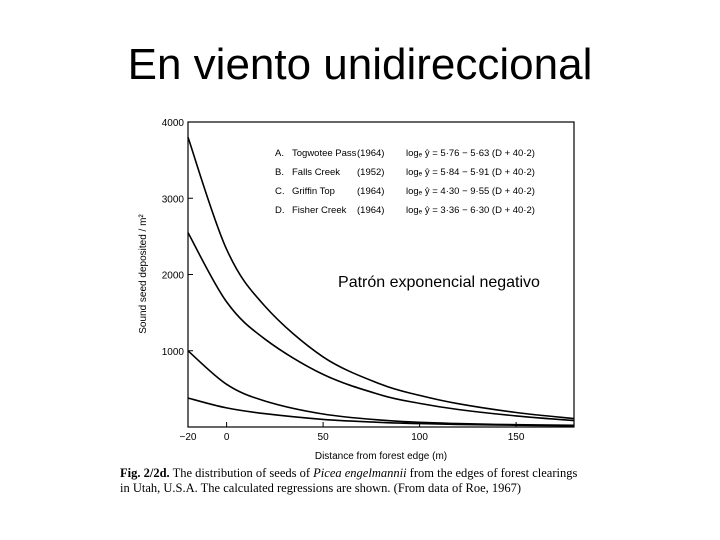 The width and height of the screenshot is (720, 540). I want to click on slide-title: En viento unidireccional, so click(360, 64).